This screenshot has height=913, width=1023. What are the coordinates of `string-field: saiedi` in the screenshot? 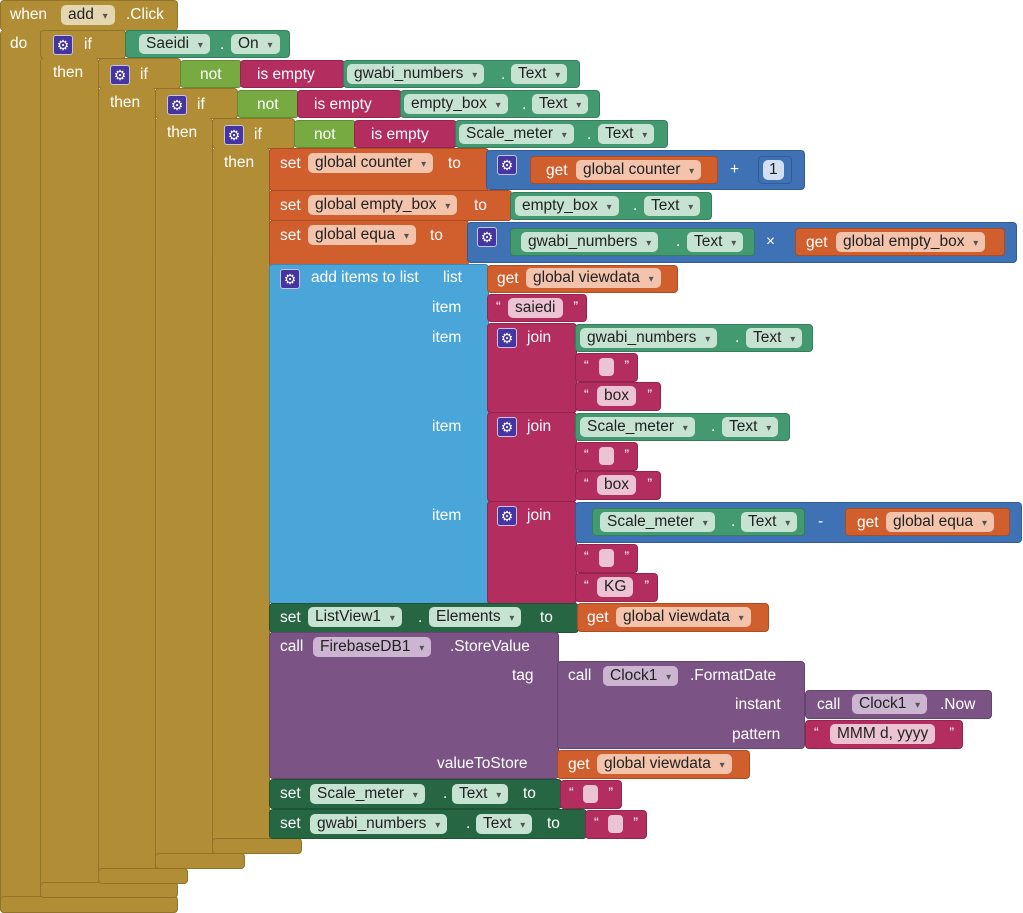 It's located at (535, 308).